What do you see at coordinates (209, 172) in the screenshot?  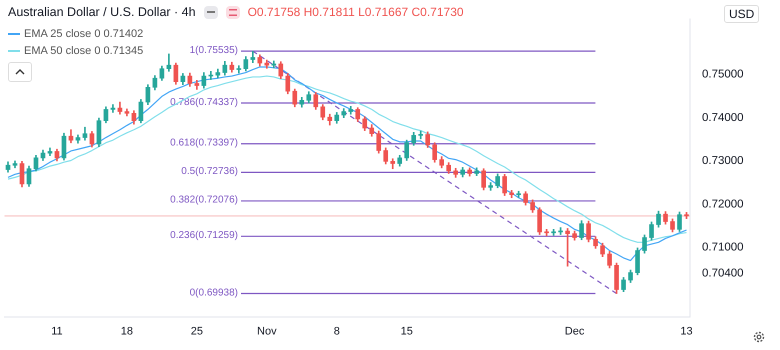 I see `ref-line-label: 0.5(0.72736)` at bounding box center [209, 172].